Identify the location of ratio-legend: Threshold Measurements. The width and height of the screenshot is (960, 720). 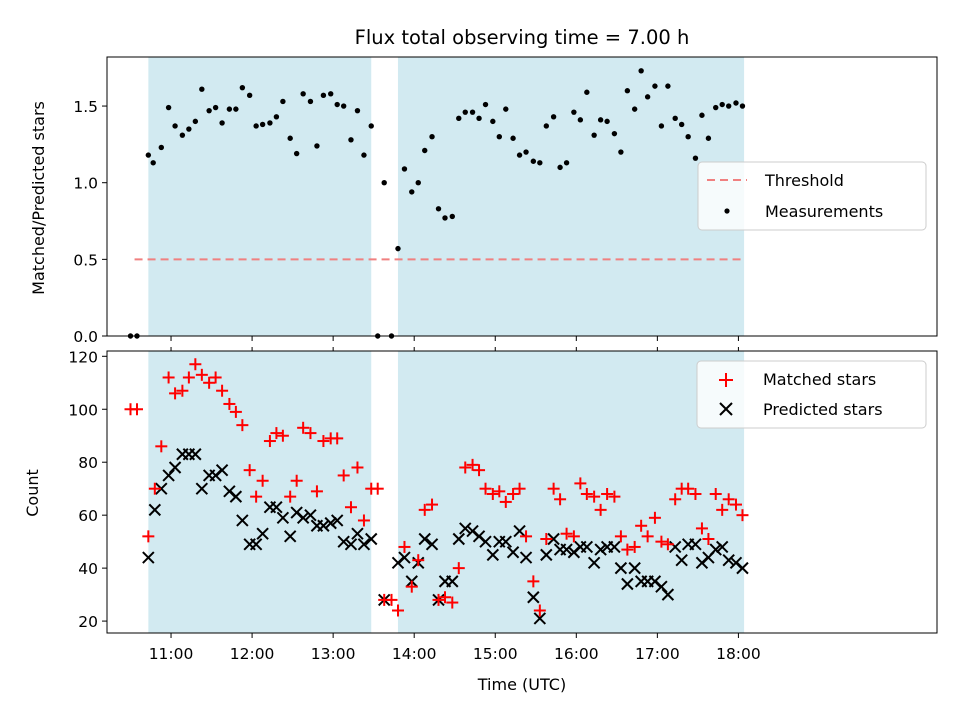
(812, 196).